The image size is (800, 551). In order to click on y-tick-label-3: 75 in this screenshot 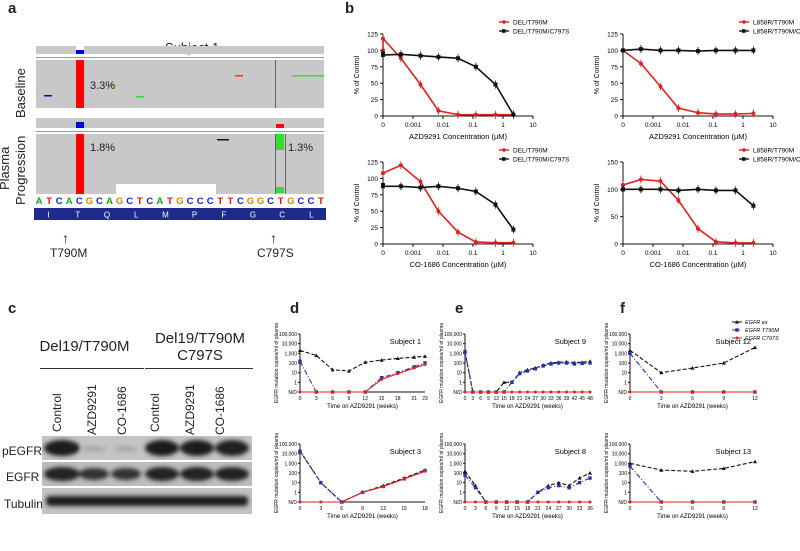, I will do `click(375, 195)`.